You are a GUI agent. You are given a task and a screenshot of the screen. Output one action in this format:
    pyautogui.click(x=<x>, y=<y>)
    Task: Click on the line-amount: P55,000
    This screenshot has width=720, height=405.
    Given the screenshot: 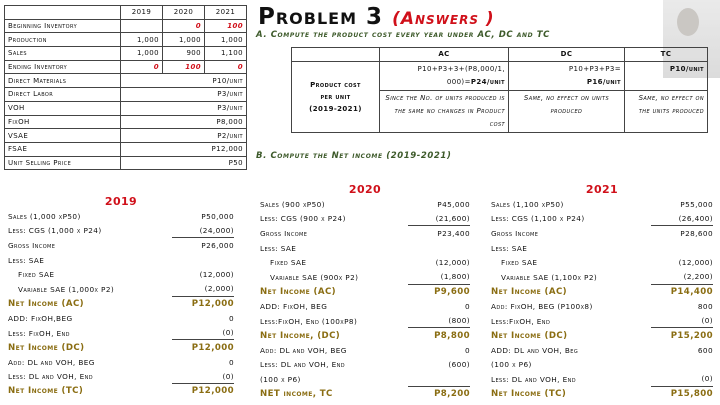 What is the action you would take?
    pyautogui.click(x=696, y=204)
    